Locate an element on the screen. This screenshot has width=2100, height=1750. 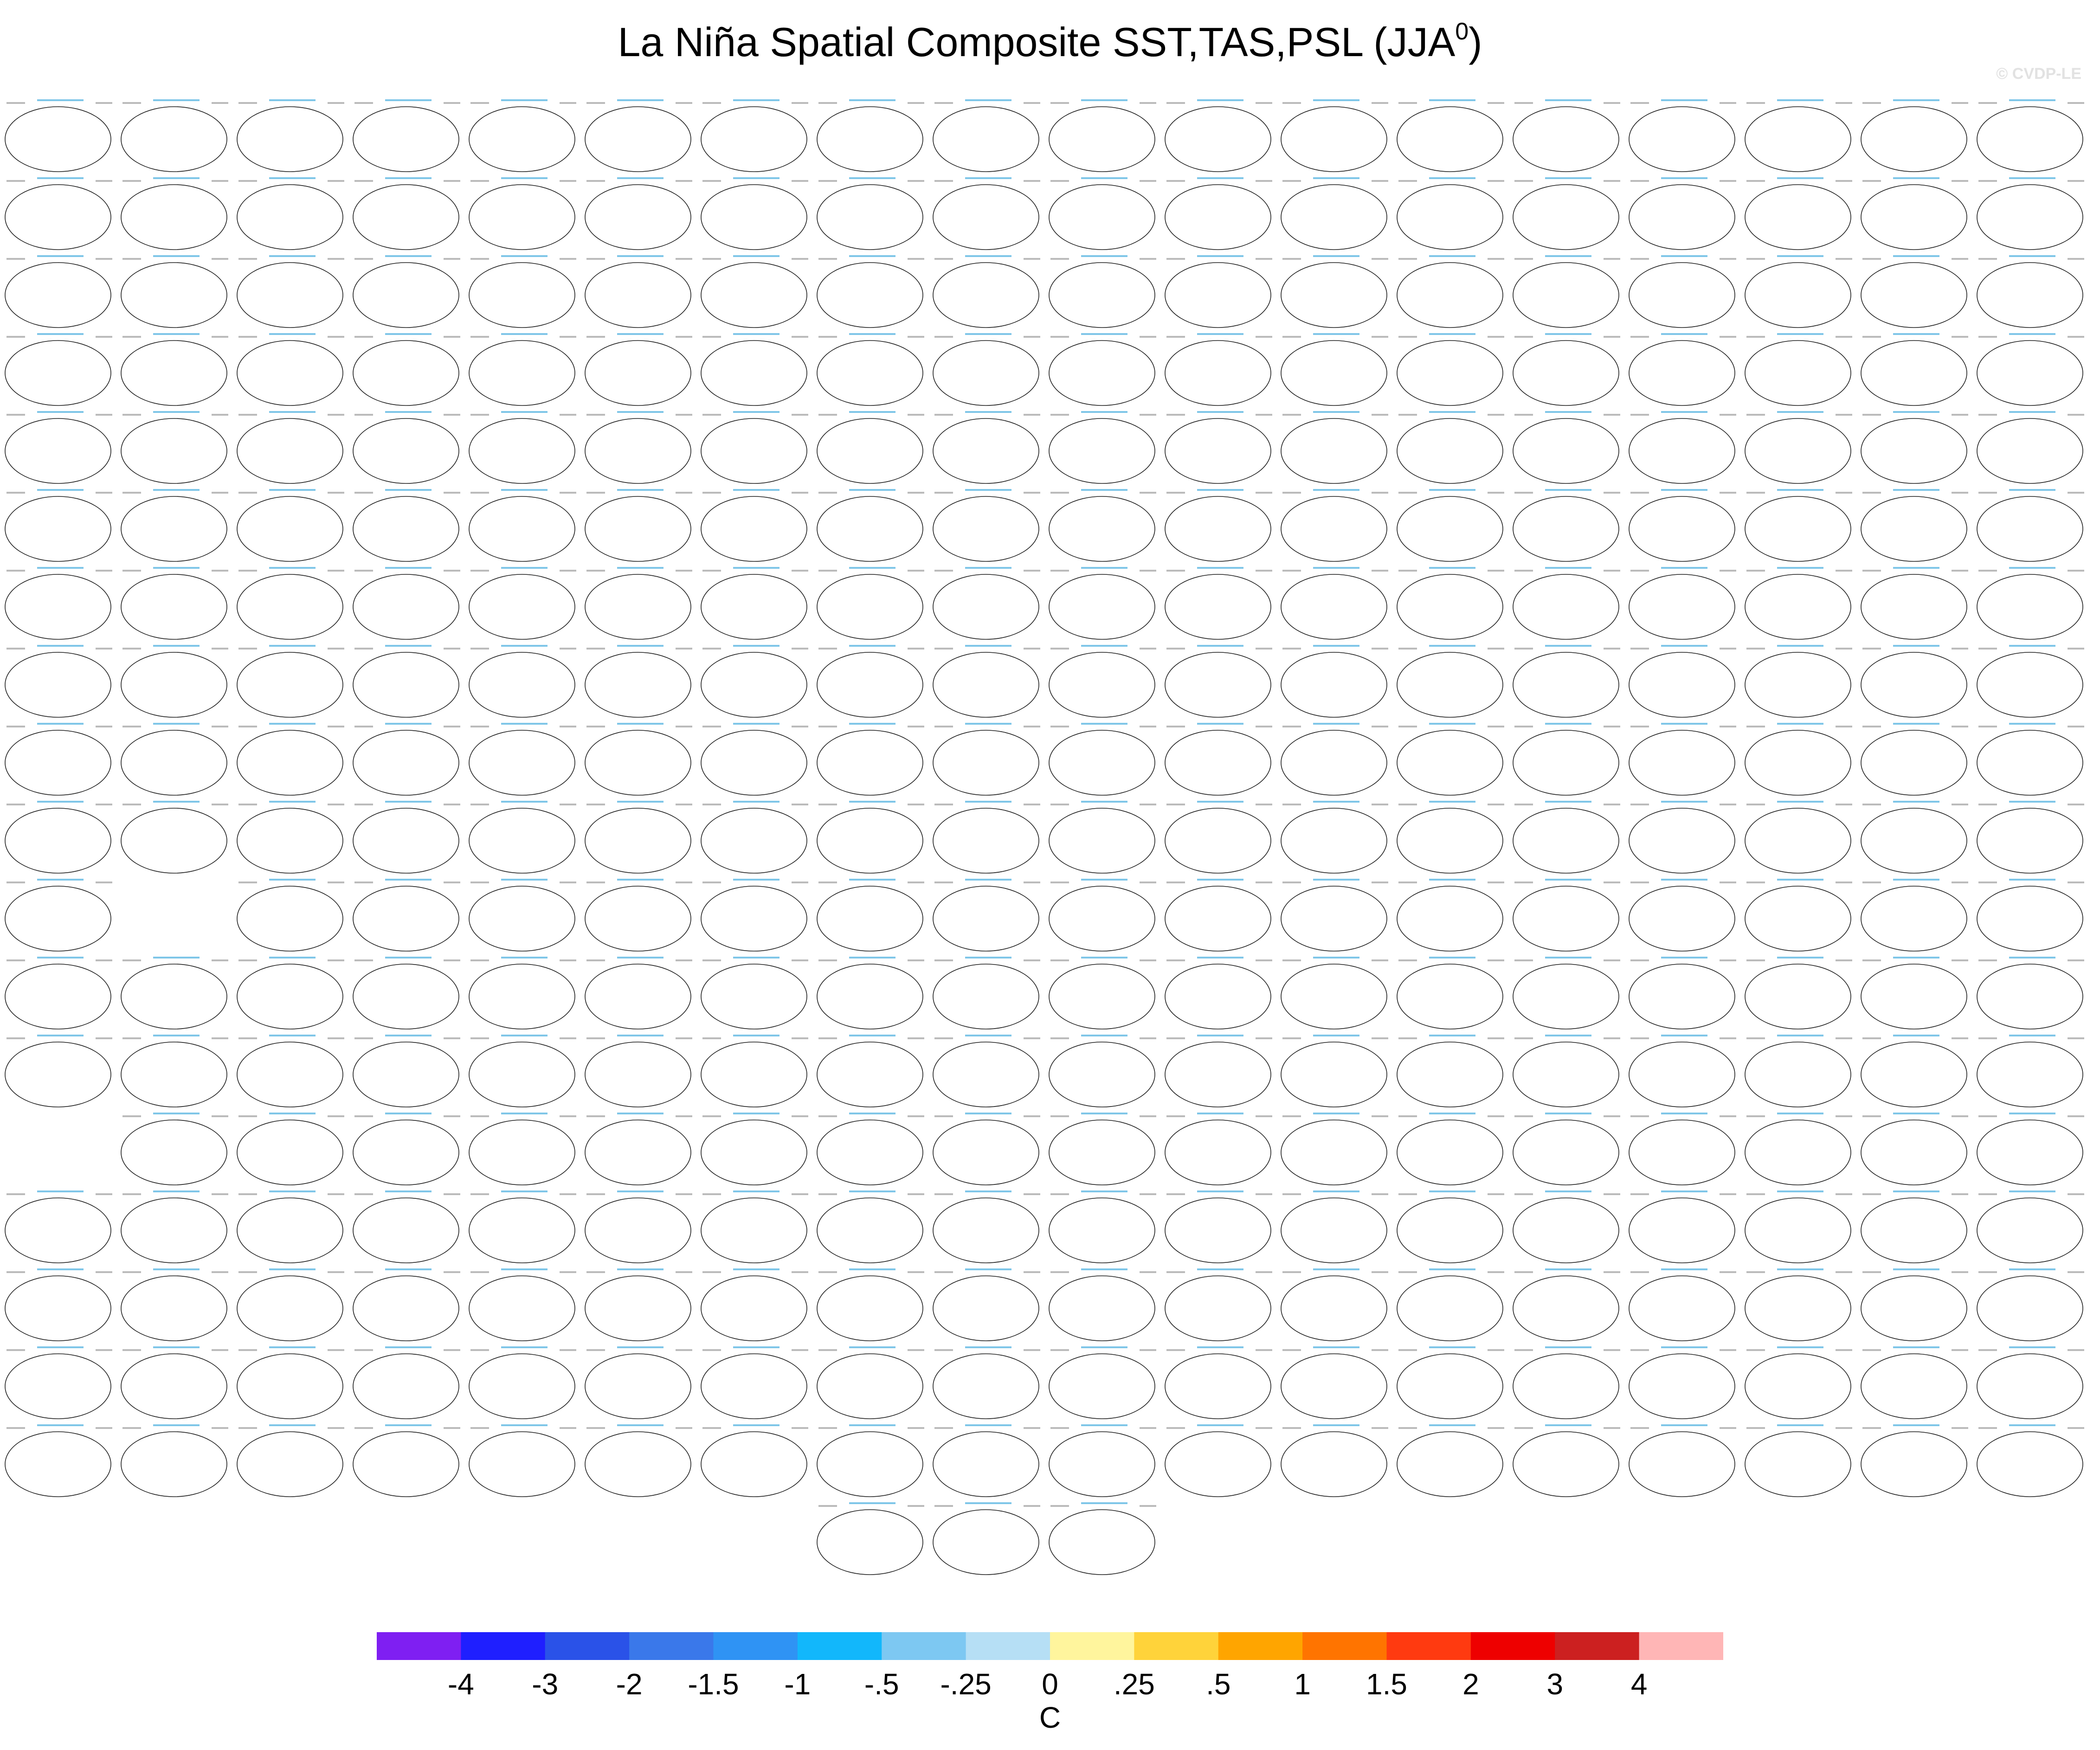
colorbar-tick-label: 1.5 is located at coordinates (1387, 1684).